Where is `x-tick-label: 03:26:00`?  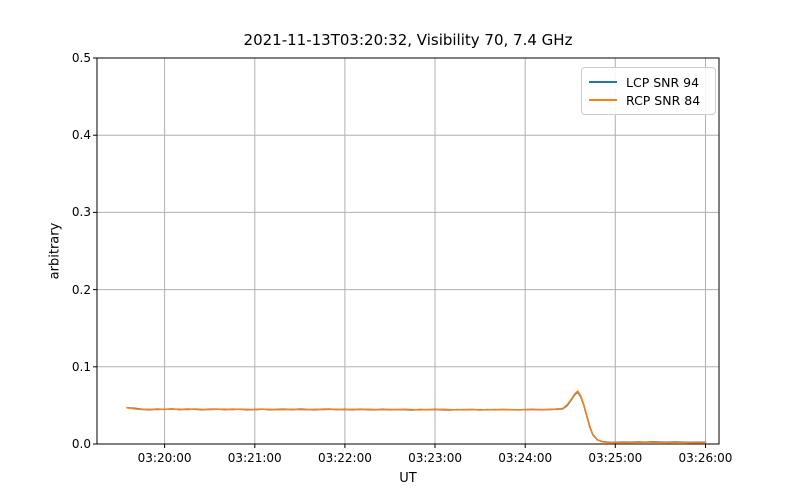
x-tick-label: 03:26:00 is located at coordinates (705, 458).